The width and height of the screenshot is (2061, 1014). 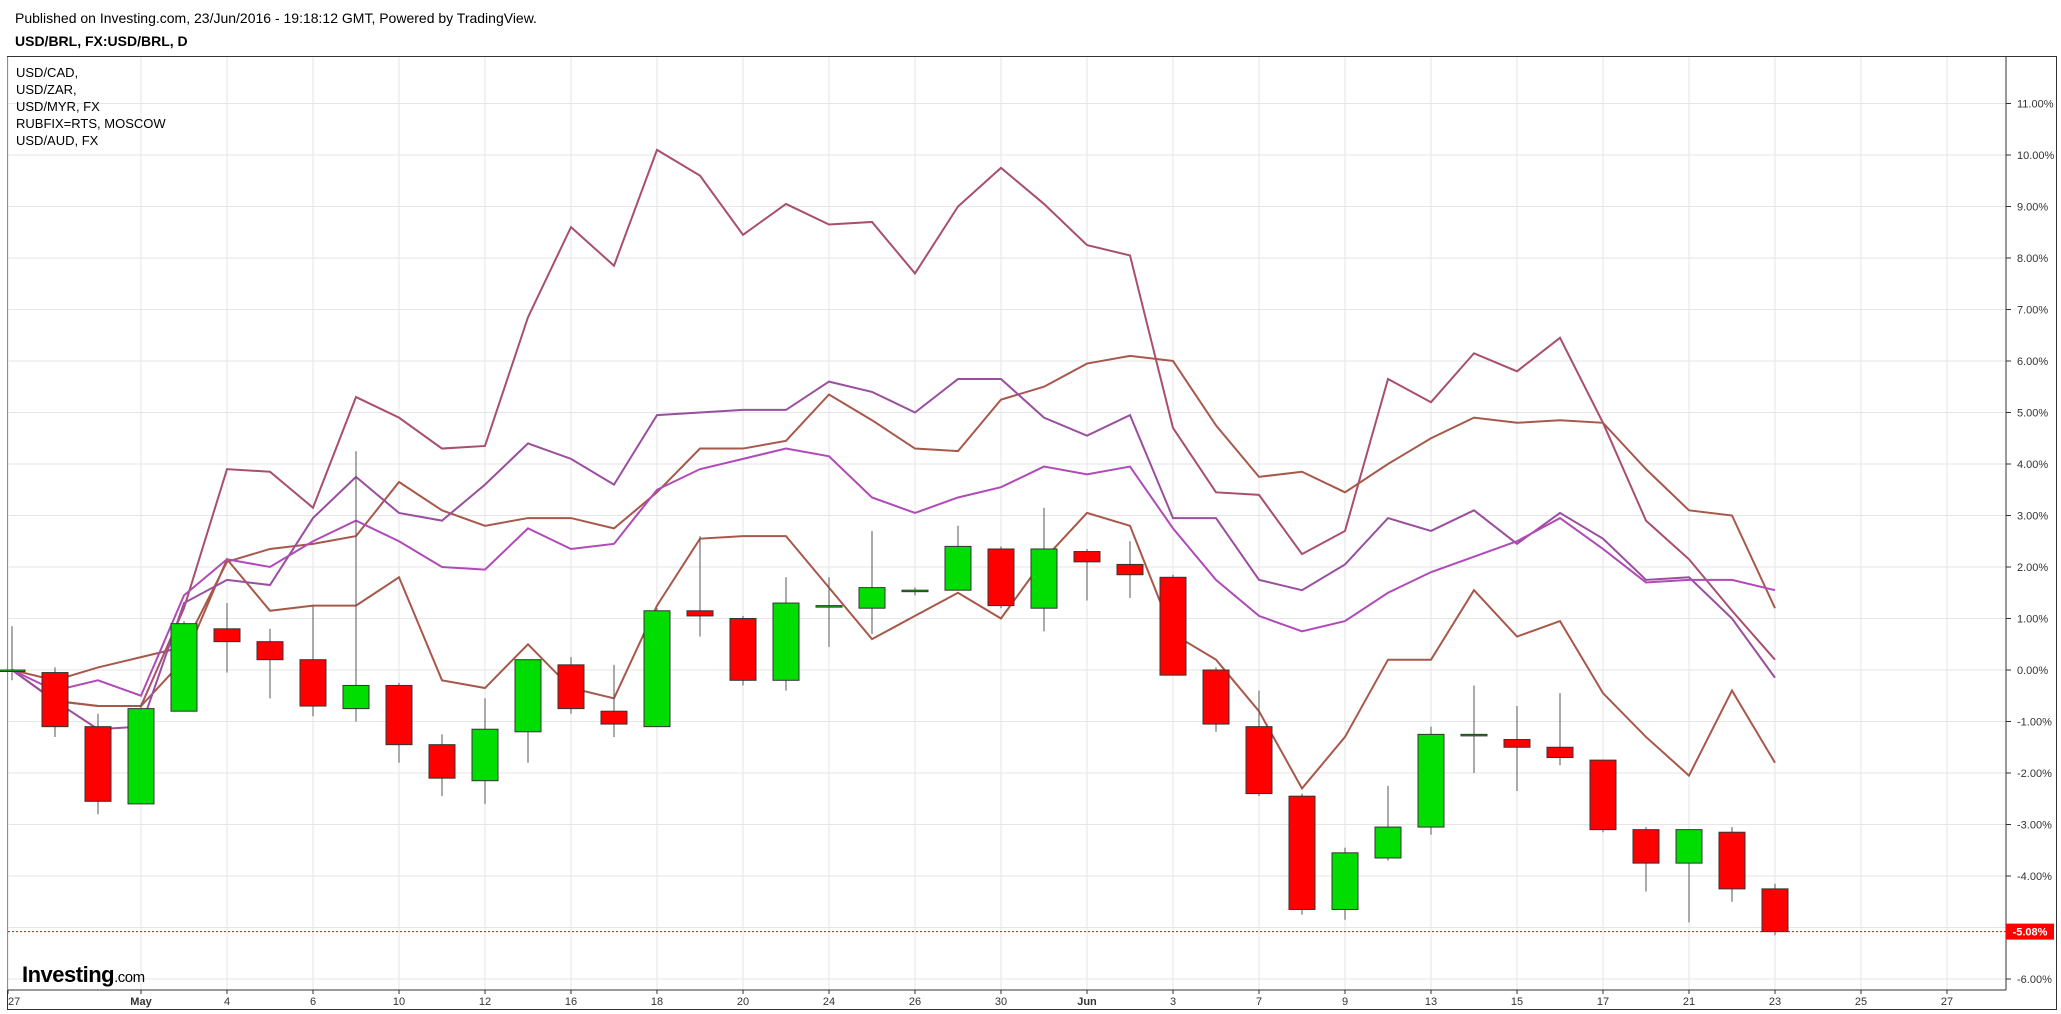 What do you see at coordinates (141, 1002) in the screenshot?
I see `x-tick-label: May` at bounding box center [141, 1002].